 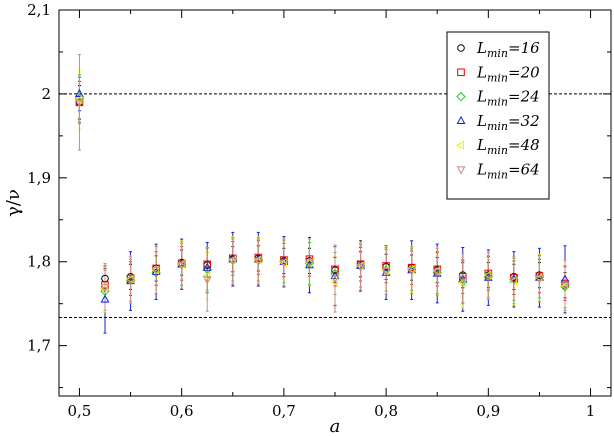 I want to click on legend-label-48: Lmin=48, so click(x=508, y=146).